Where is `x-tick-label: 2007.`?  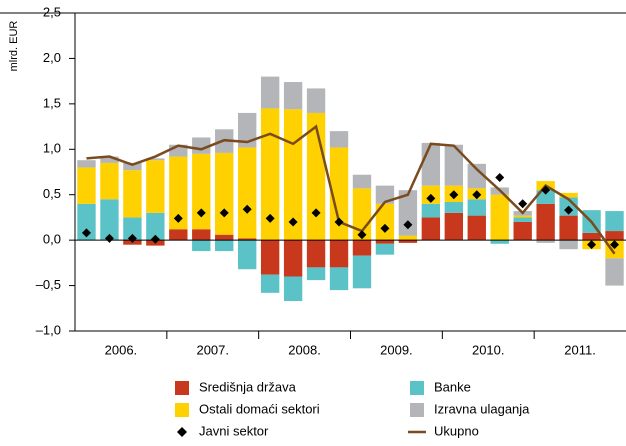 x-tick-label: 2007. is located at coordinates (212, 349).